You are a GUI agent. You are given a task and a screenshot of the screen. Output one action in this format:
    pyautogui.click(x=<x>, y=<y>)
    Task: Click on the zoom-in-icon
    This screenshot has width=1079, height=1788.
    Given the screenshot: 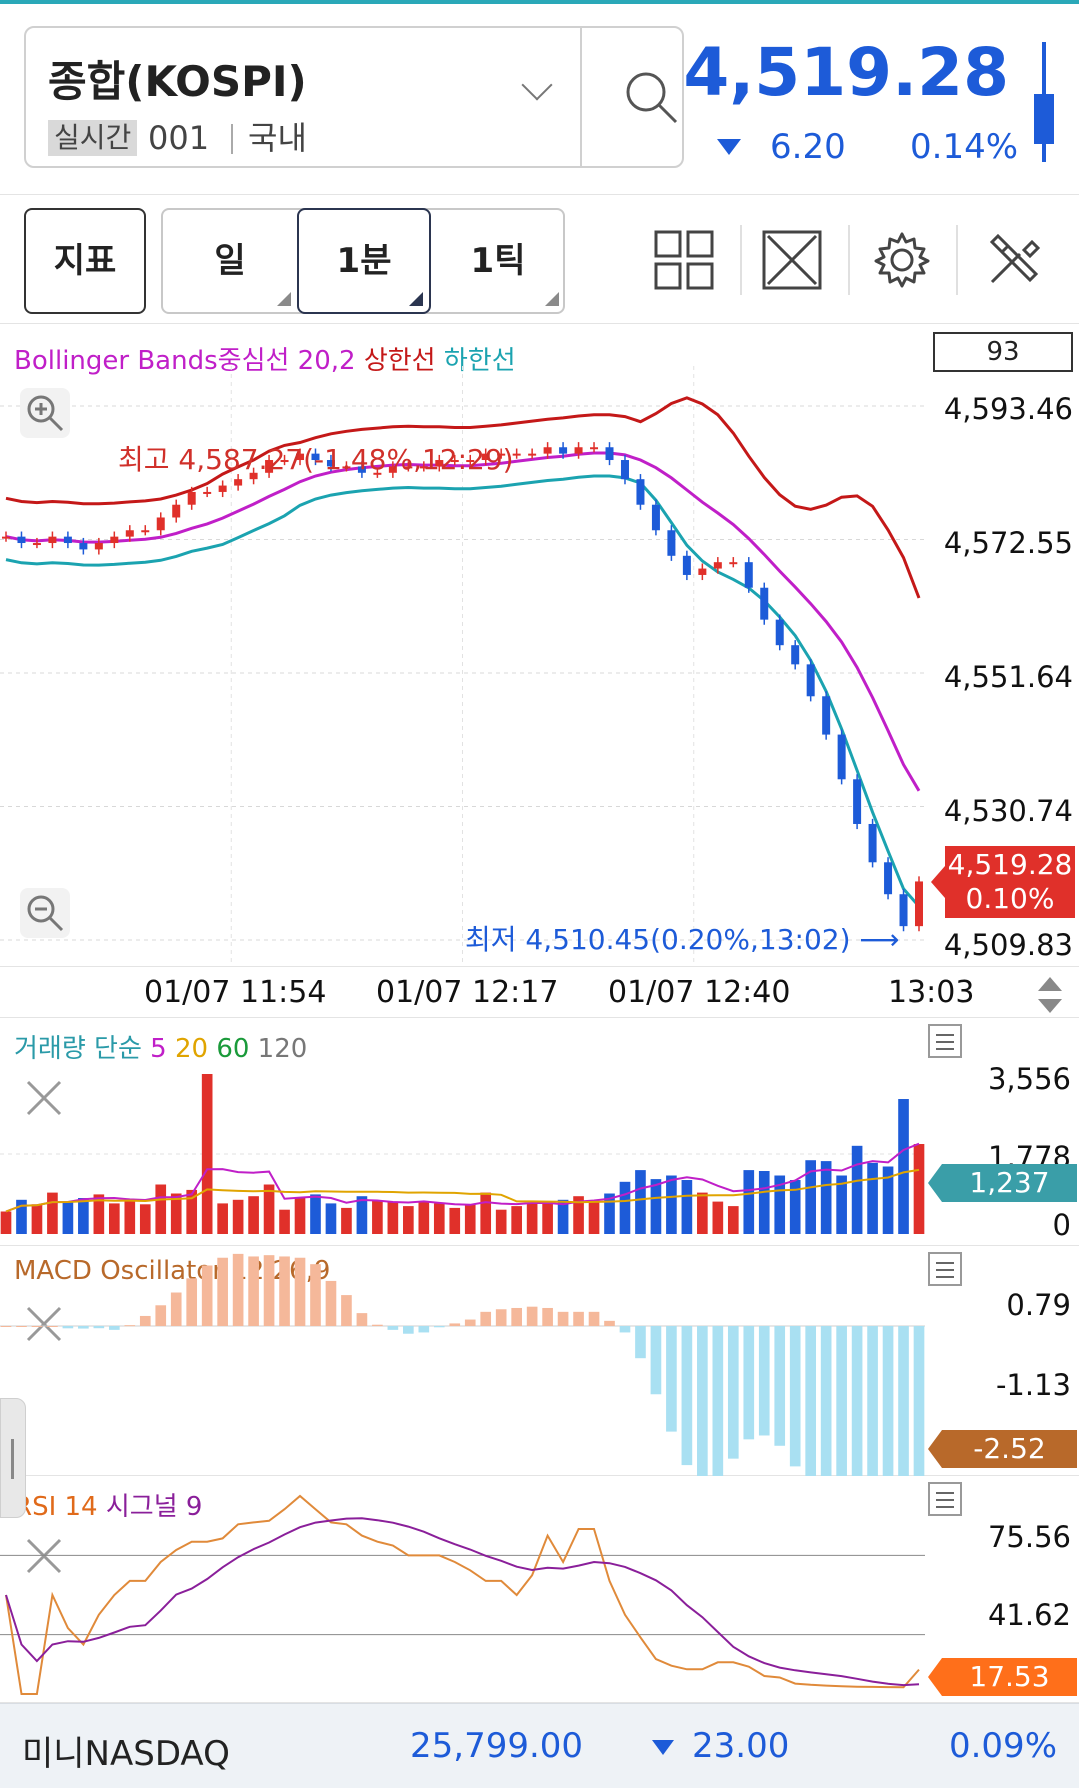 What is the action you would take?
    pyautogui.click(x=45, y=413)
    